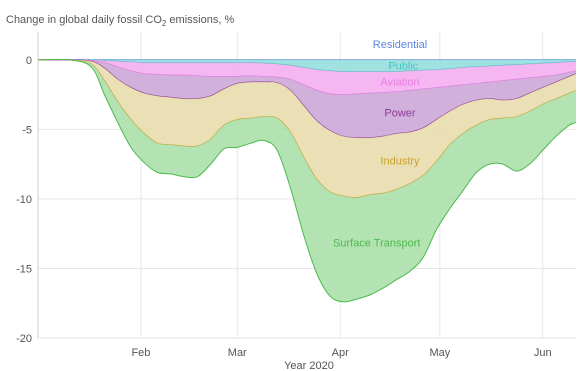 This screenshot has width=579, height=371. What do you see at coordinates (164, 23) in the screenshot?
I see `chart-title-subscript: 2` at bounding box center [164, 23].